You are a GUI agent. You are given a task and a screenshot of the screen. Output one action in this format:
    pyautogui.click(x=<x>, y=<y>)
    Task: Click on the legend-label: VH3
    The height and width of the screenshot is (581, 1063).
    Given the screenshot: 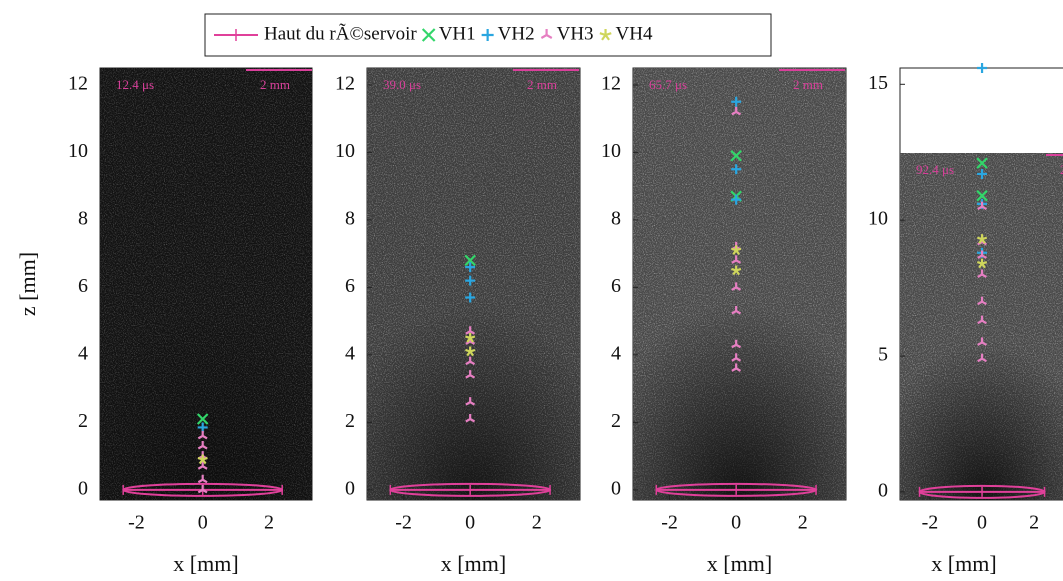 What is the action you would take?
    pyautogui.click(x=575, y=33)
    